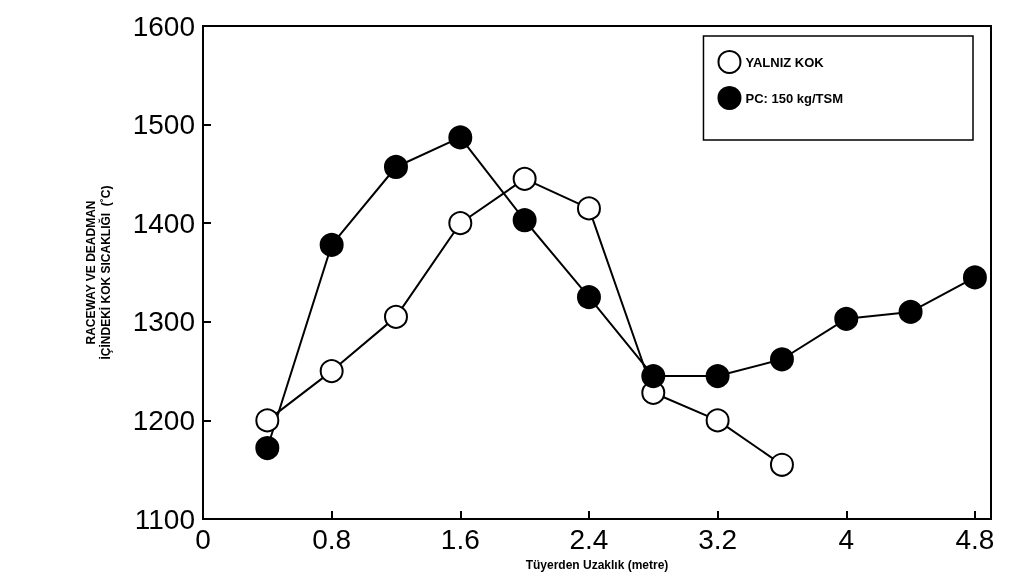 The image size is (1011, 584). I want to click on y-axis-title: RACEWAY VE DEADMAN İÇİNDEKİ KOK SICAKLIĞI (˚C), so click(98, 272).